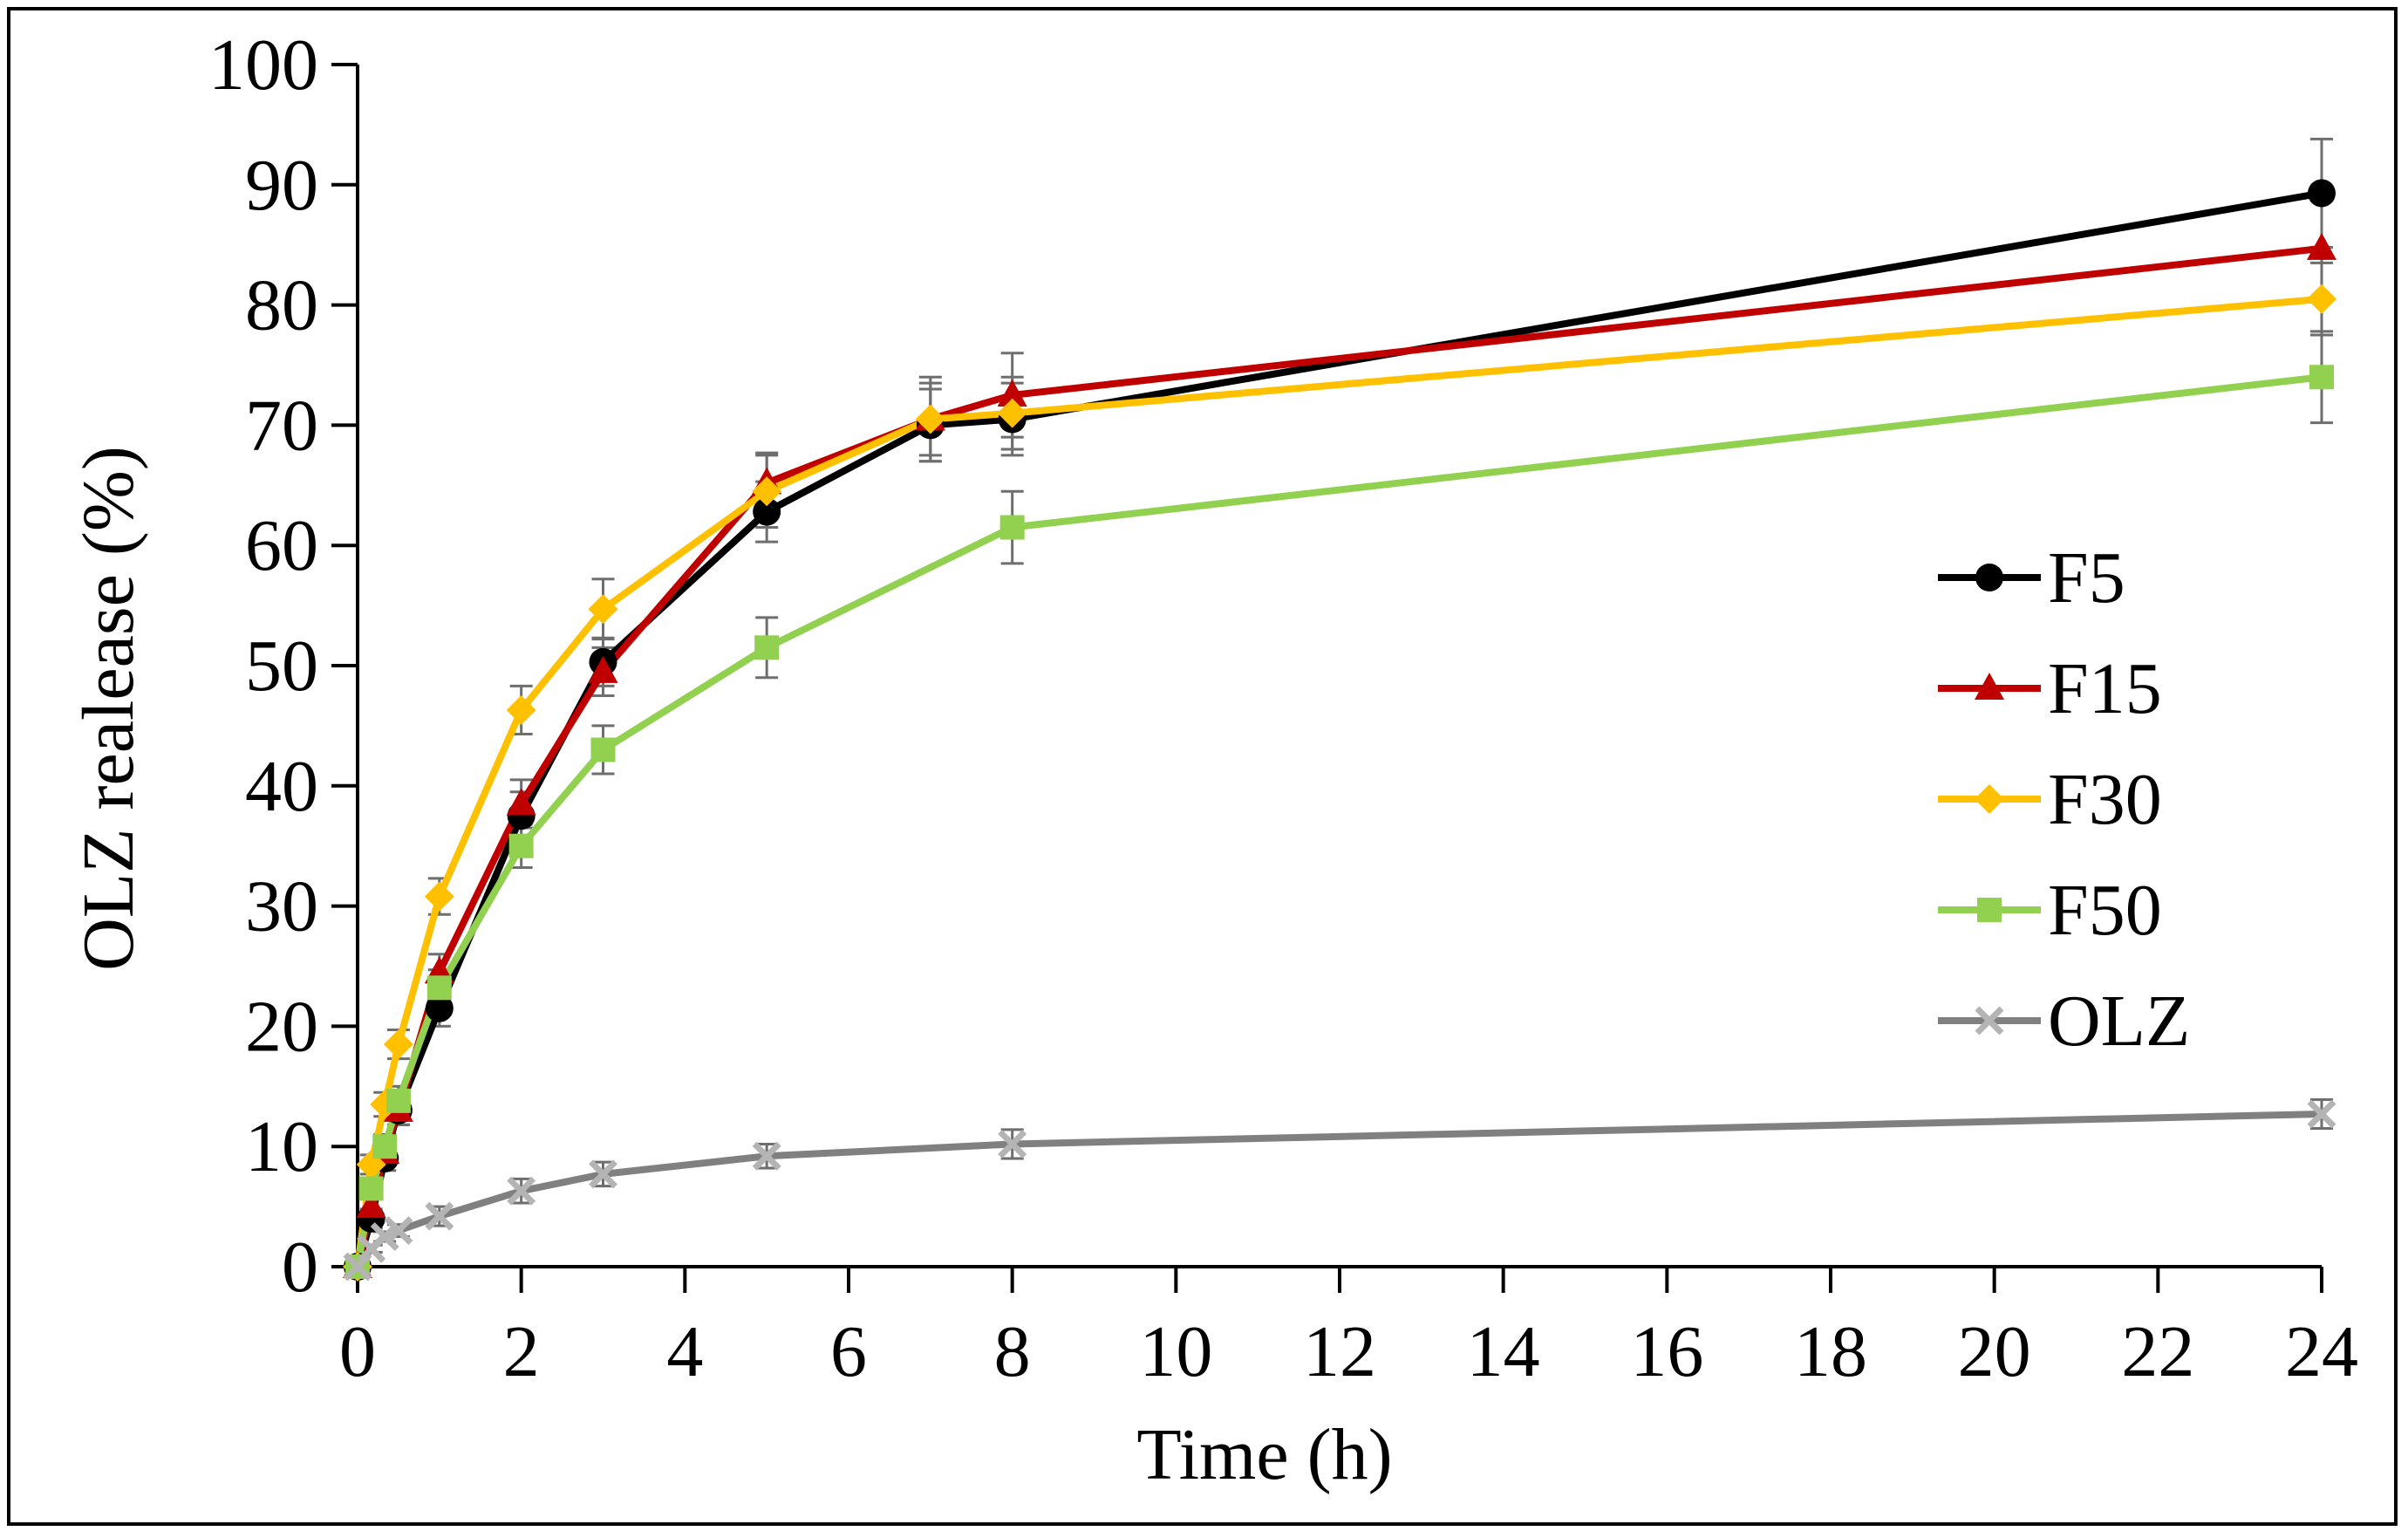  What do you see at coordinates (1830, 1351) in the screenshot?
I see `x-tick-label: 18` at bounding box center [1830, 1351].